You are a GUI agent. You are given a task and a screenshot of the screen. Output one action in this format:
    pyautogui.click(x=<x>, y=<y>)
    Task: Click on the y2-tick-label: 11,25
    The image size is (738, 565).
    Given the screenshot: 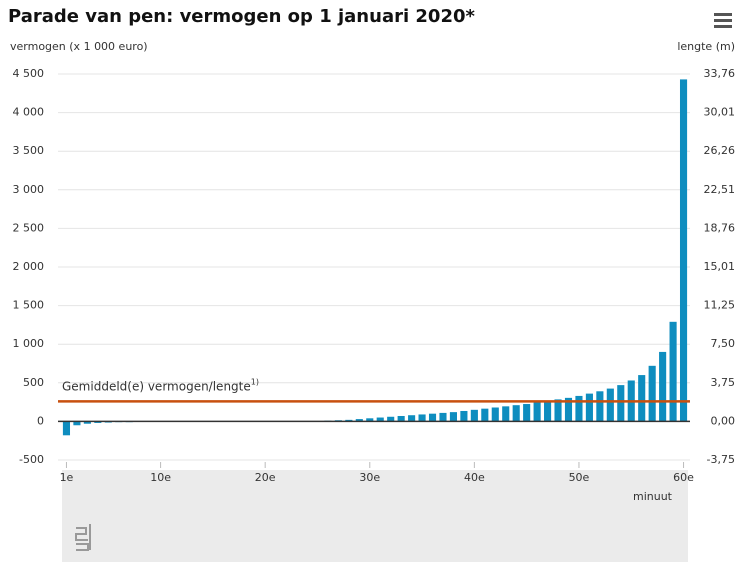 What is the action you would take?
    pyautogui.click(x=720, y=305)
    